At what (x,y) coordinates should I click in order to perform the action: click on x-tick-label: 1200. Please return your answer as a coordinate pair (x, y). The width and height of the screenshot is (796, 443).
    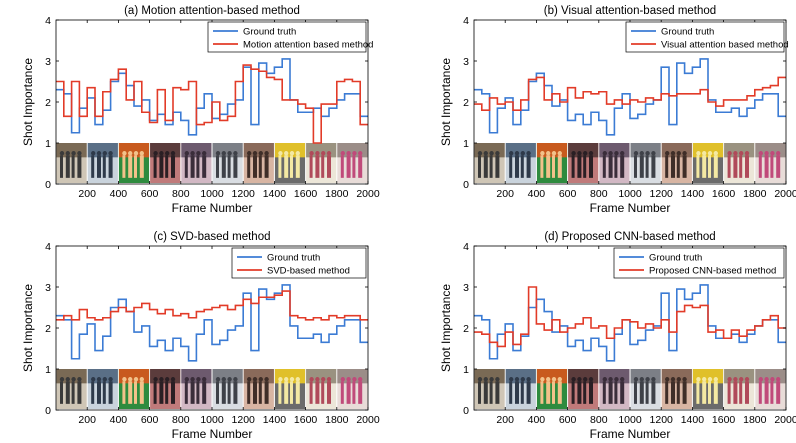
    Looking at the image, I should click on (662, 194).